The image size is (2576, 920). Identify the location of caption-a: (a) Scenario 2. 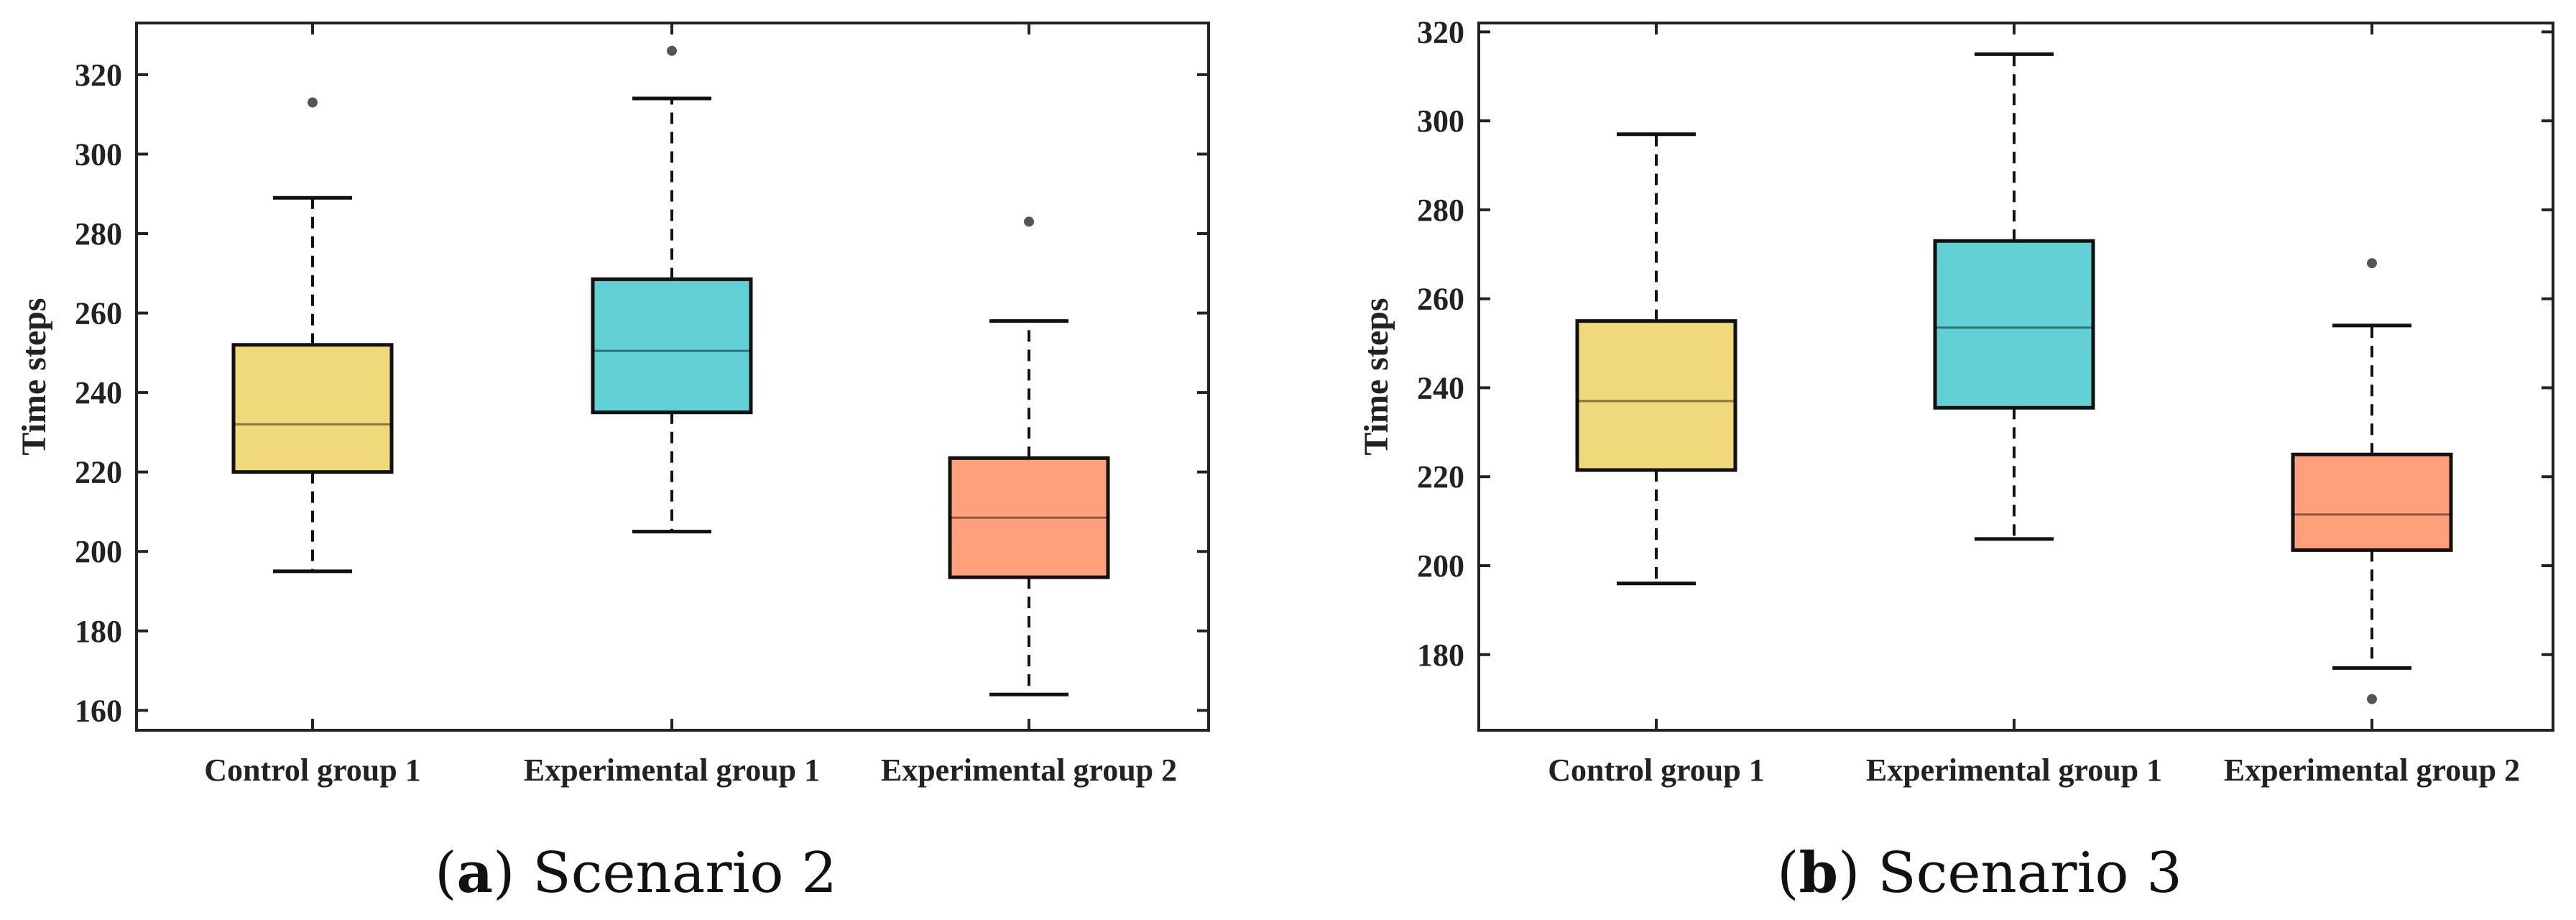
(636, 873).